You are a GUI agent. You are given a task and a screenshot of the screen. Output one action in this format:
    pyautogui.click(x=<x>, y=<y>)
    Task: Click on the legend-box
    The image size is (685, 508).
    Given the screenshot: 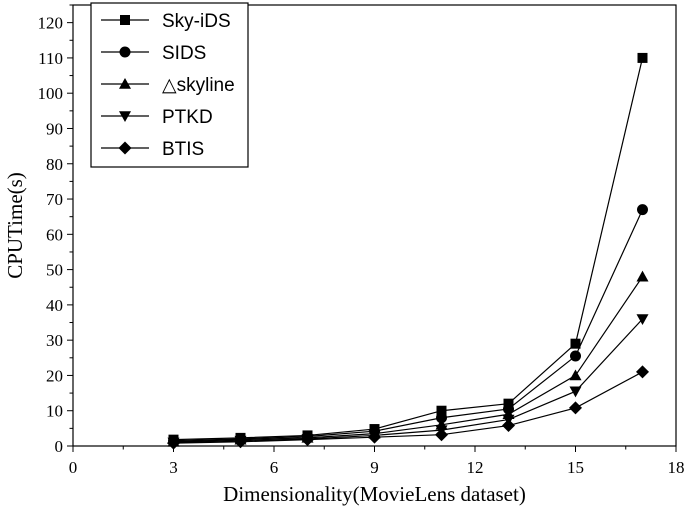 What is the action you would take?
    pyautogui.click(x=169, y=85)
    